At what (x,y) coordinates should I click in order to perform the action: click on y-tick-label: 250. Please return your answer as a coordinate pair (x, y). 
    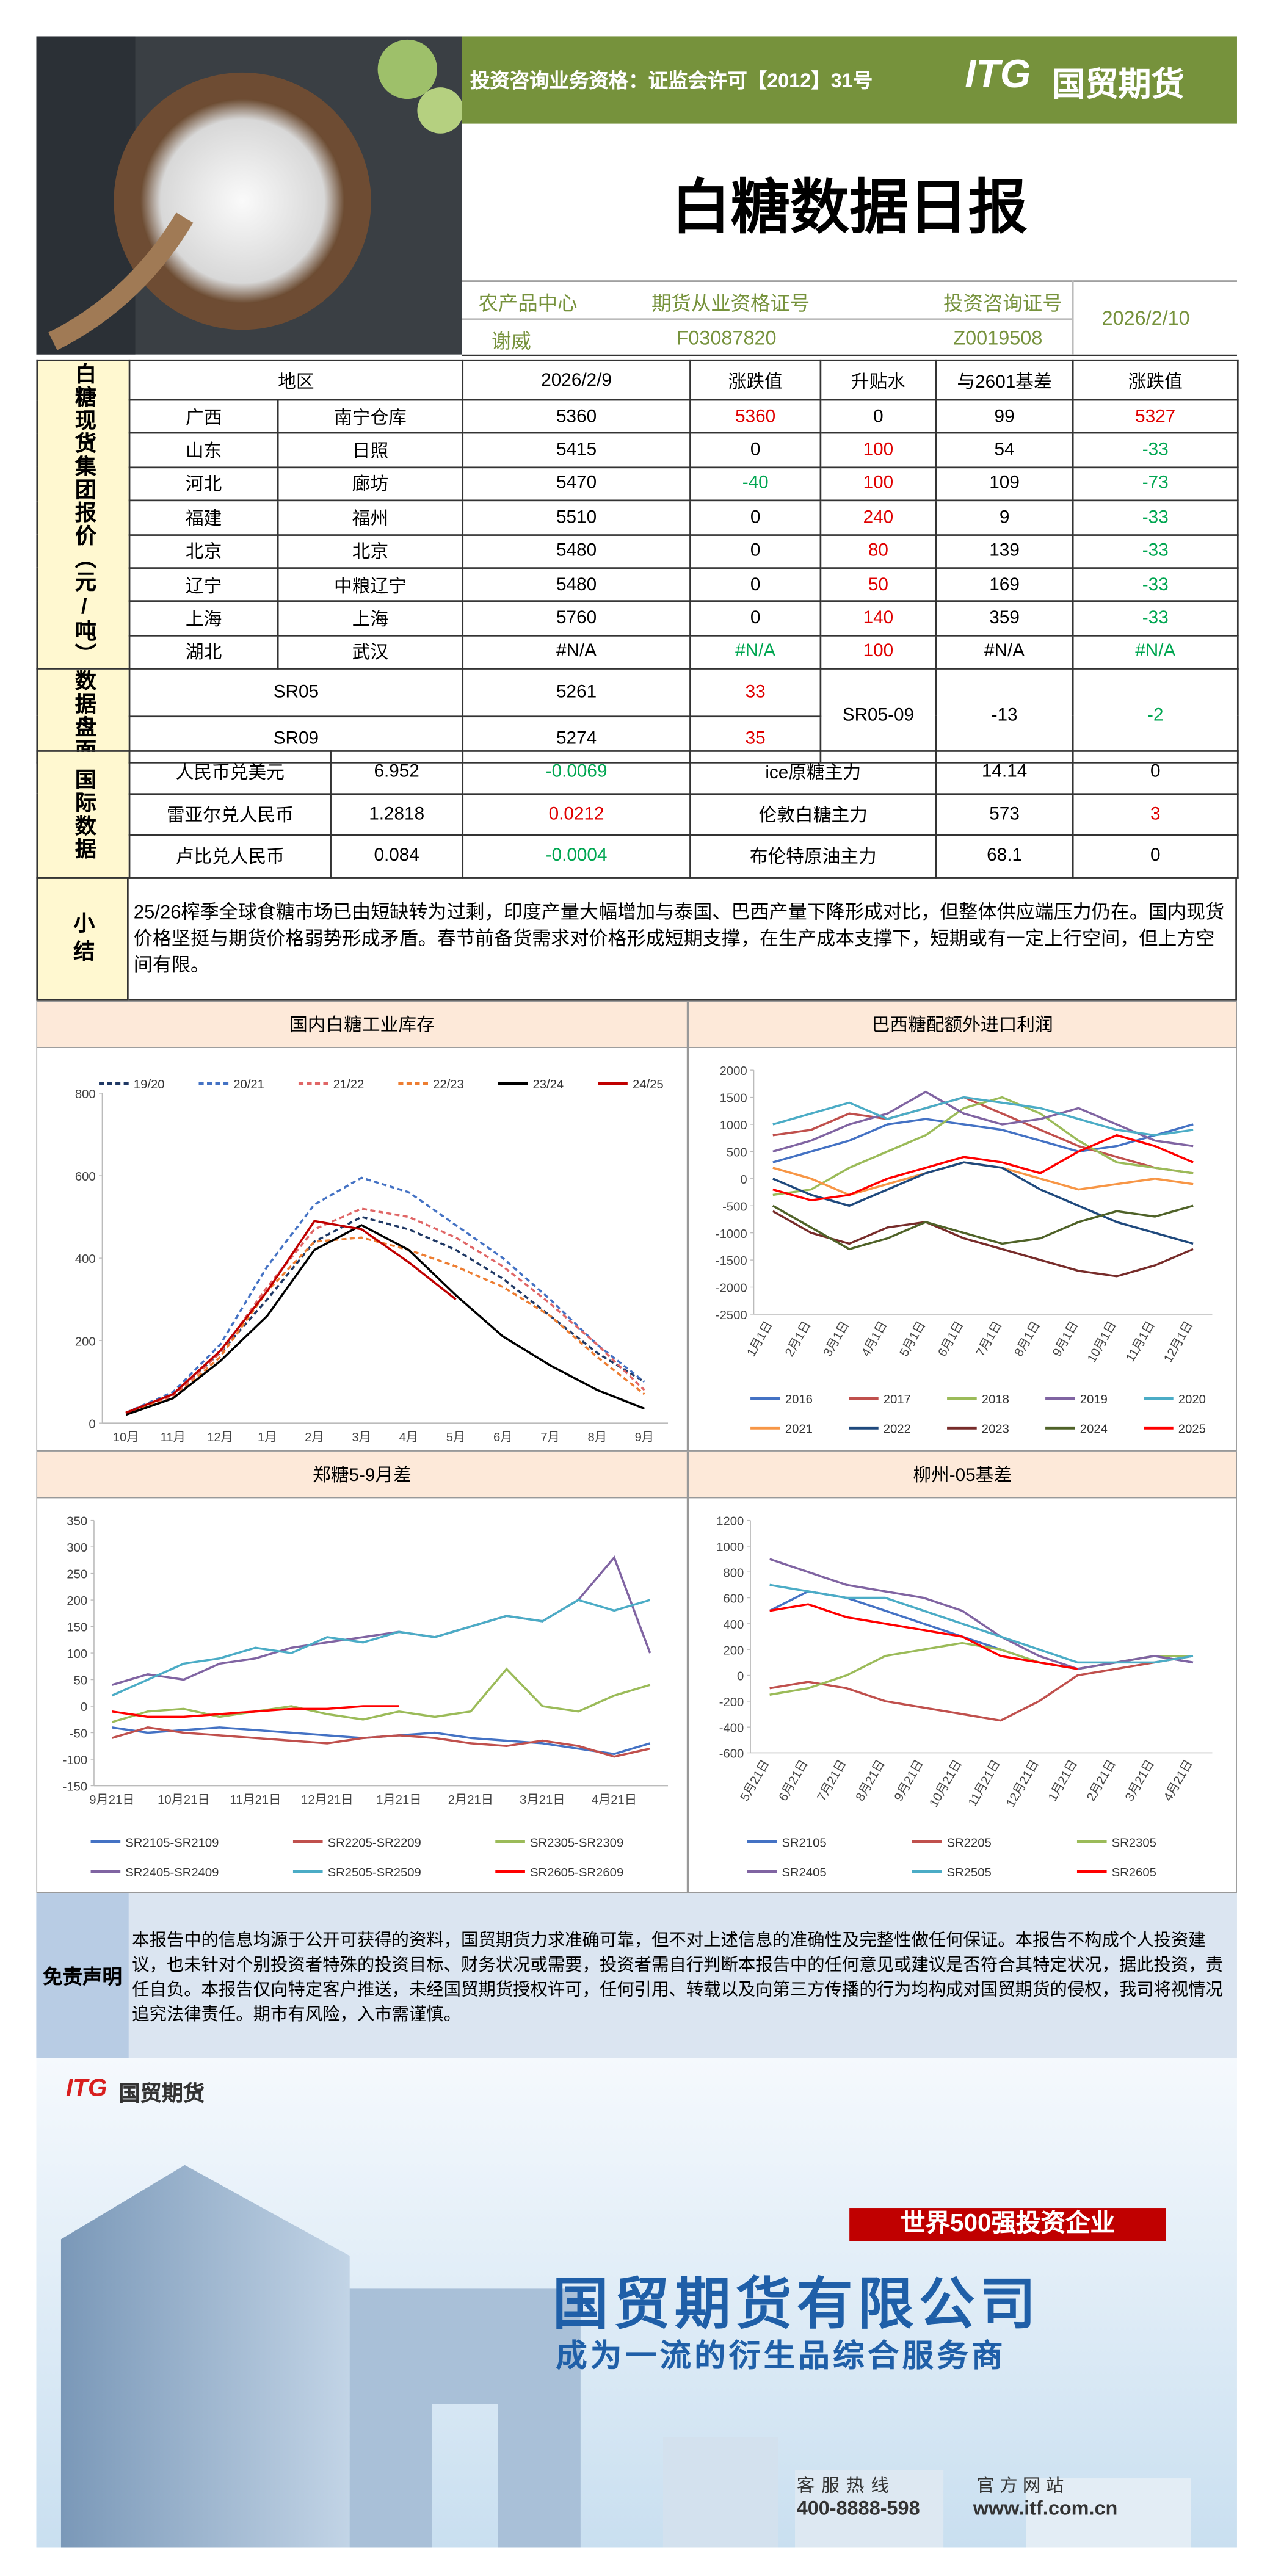
    Looking at the image, I should click on (77, 1575).